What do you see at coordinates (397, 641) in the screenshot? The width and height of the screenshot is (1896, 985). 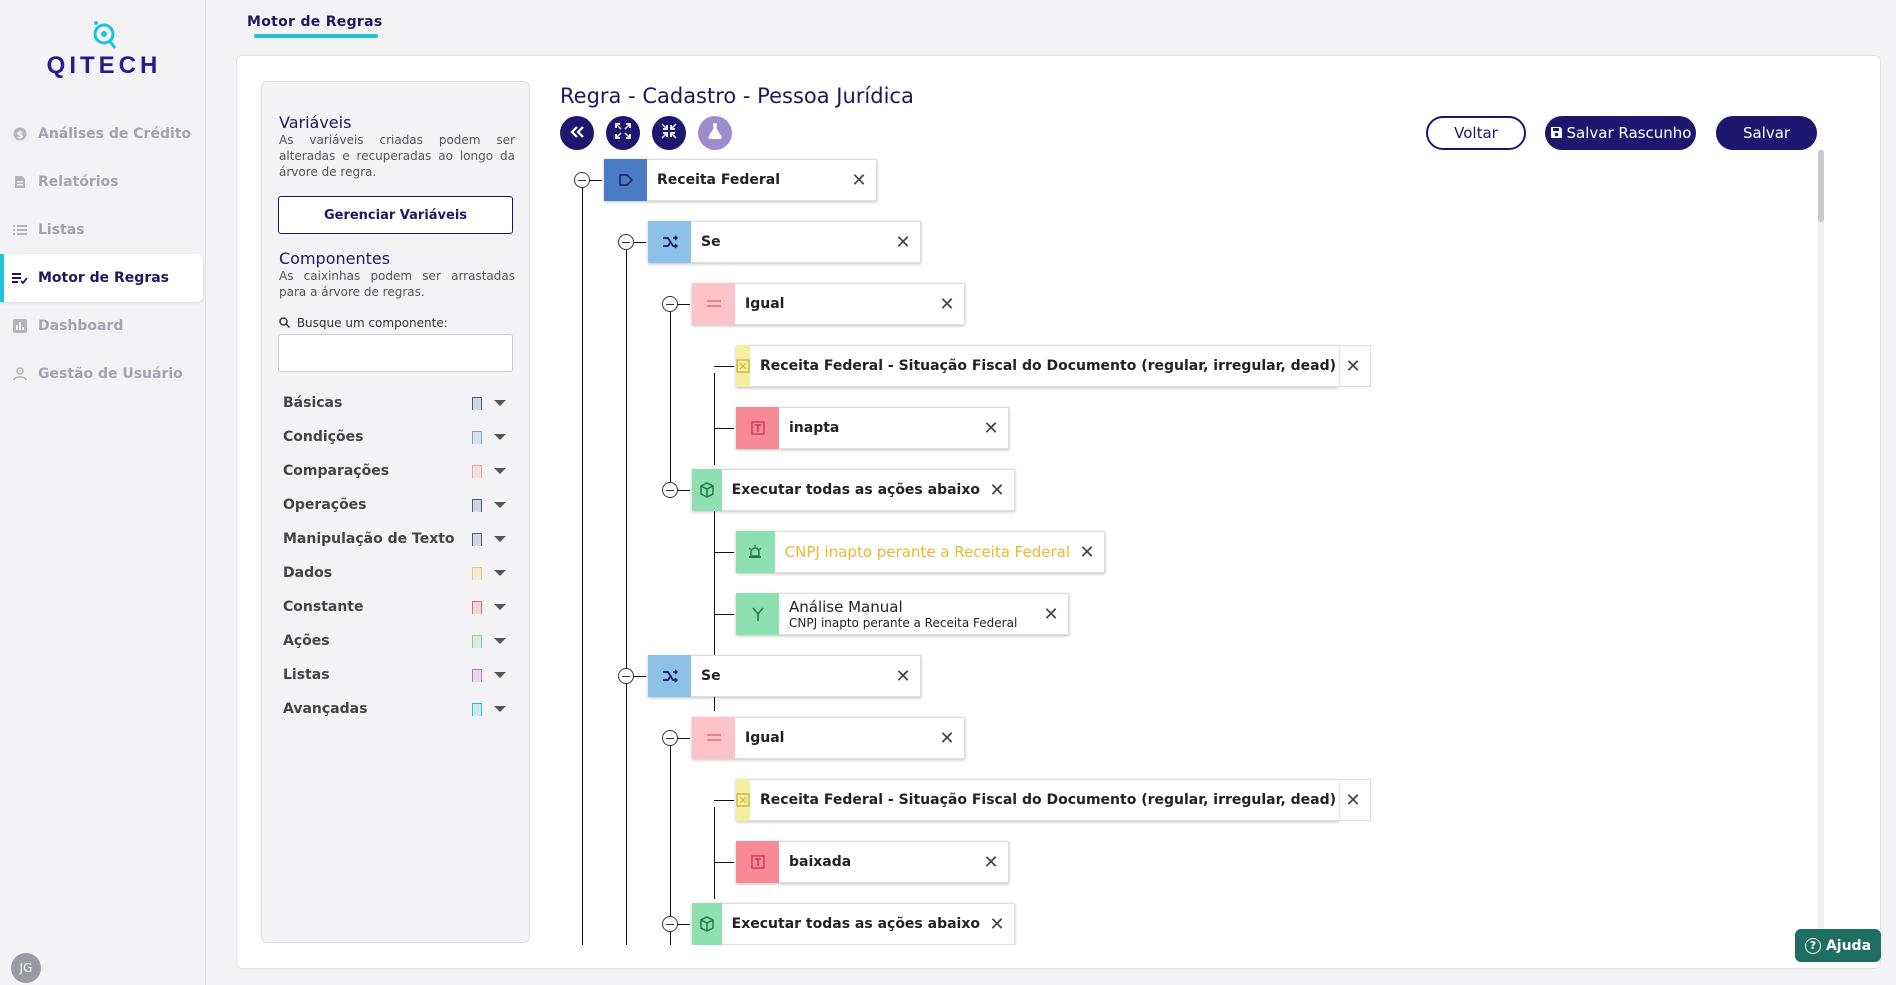 I see `component-category-acoes: Ações` at bounding box center [397, 641].